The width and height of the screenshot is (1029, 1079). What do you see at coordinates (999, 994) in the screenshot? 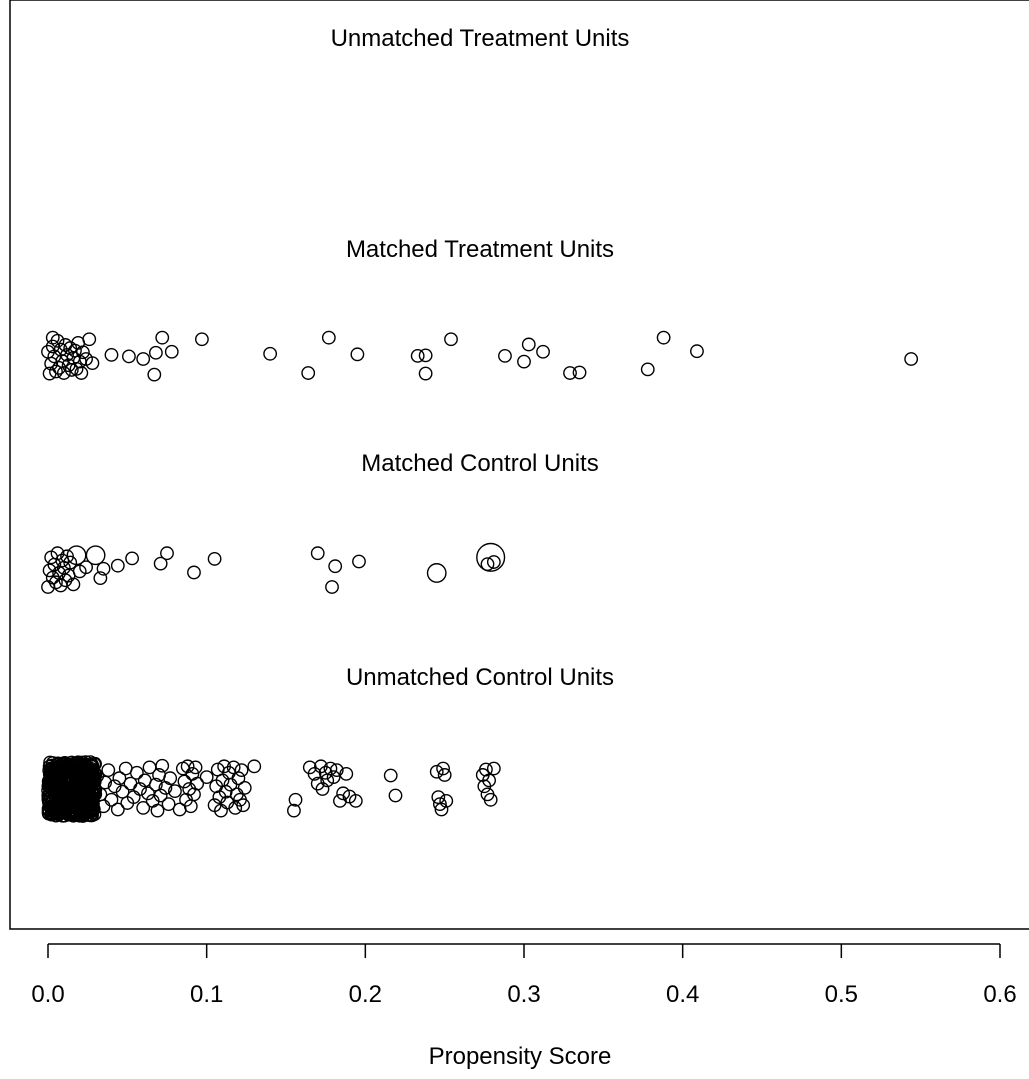
I see `x-tick-label: 0.6` at bounding box center [999, 994].